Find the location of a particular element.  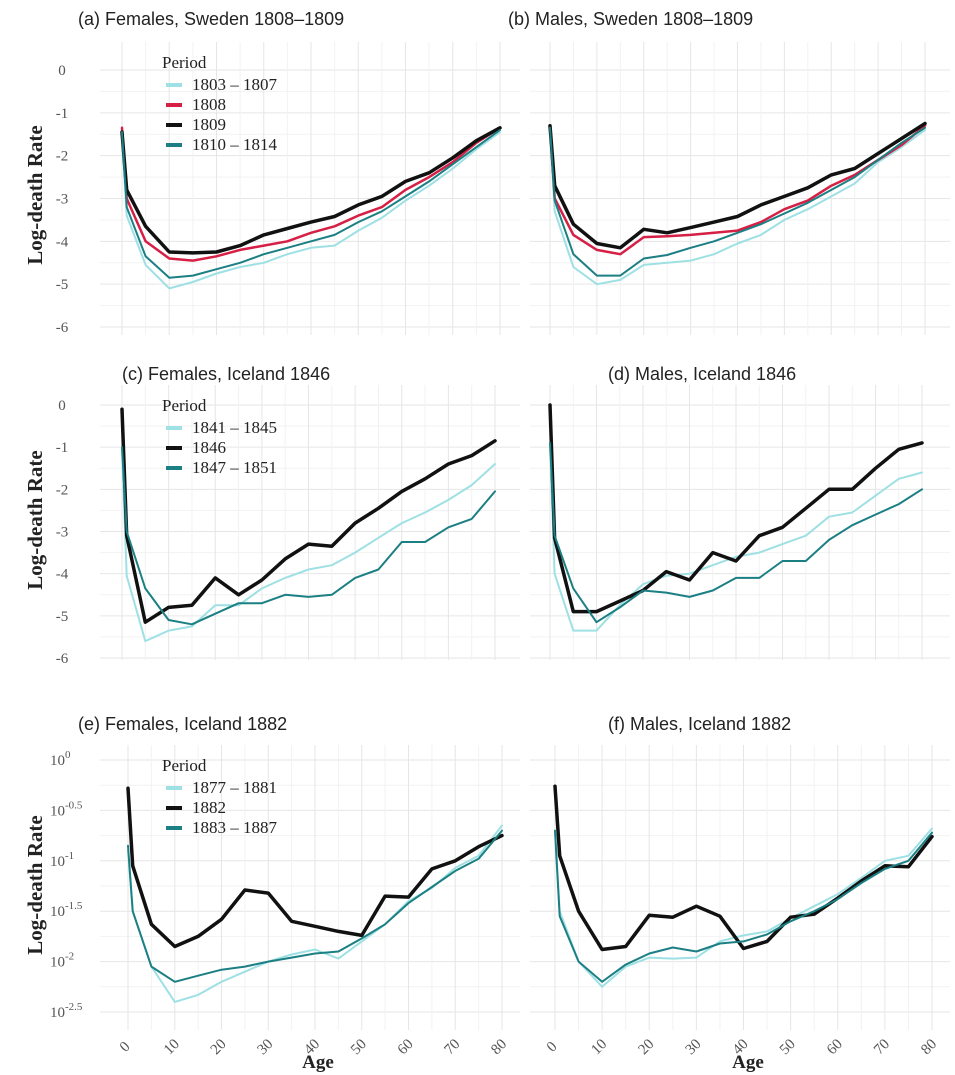

y-axis-label-row3: Log-death Rate is located at coordinates (35, 884).